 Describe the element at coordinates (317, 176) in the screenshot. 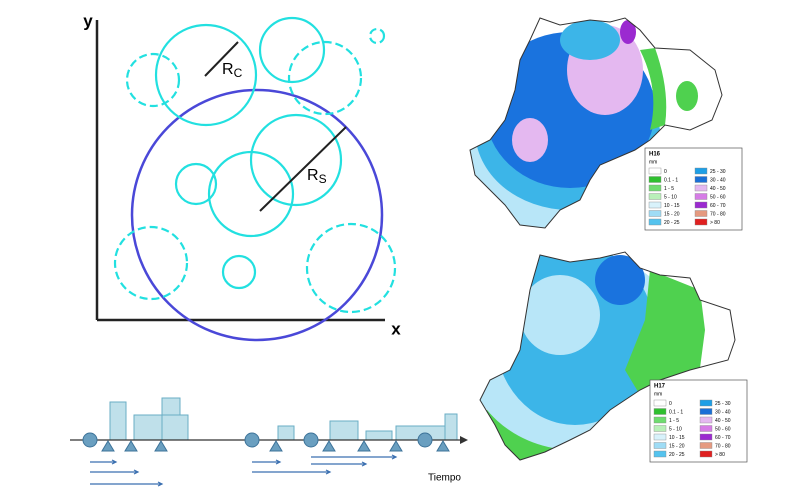

I see `radius-label: RS` at that location.